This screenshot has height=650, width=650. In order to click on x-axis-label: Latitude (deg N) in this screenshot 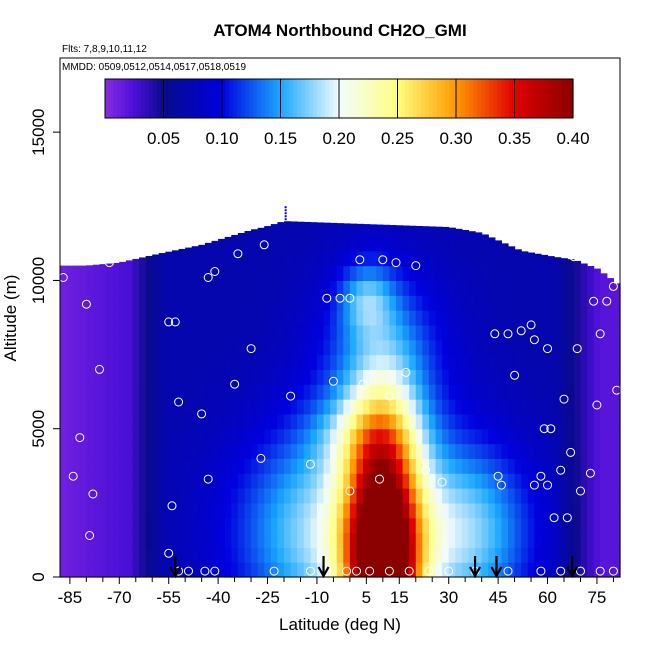, I will do `click(340, 624)`.